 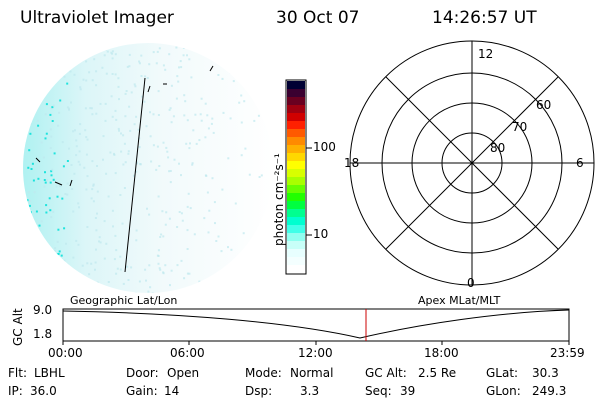 What do you see at coordinates (498, 148) in the screenshot?
I see `lat-label-80: 80` at bounding box center [498, 148].